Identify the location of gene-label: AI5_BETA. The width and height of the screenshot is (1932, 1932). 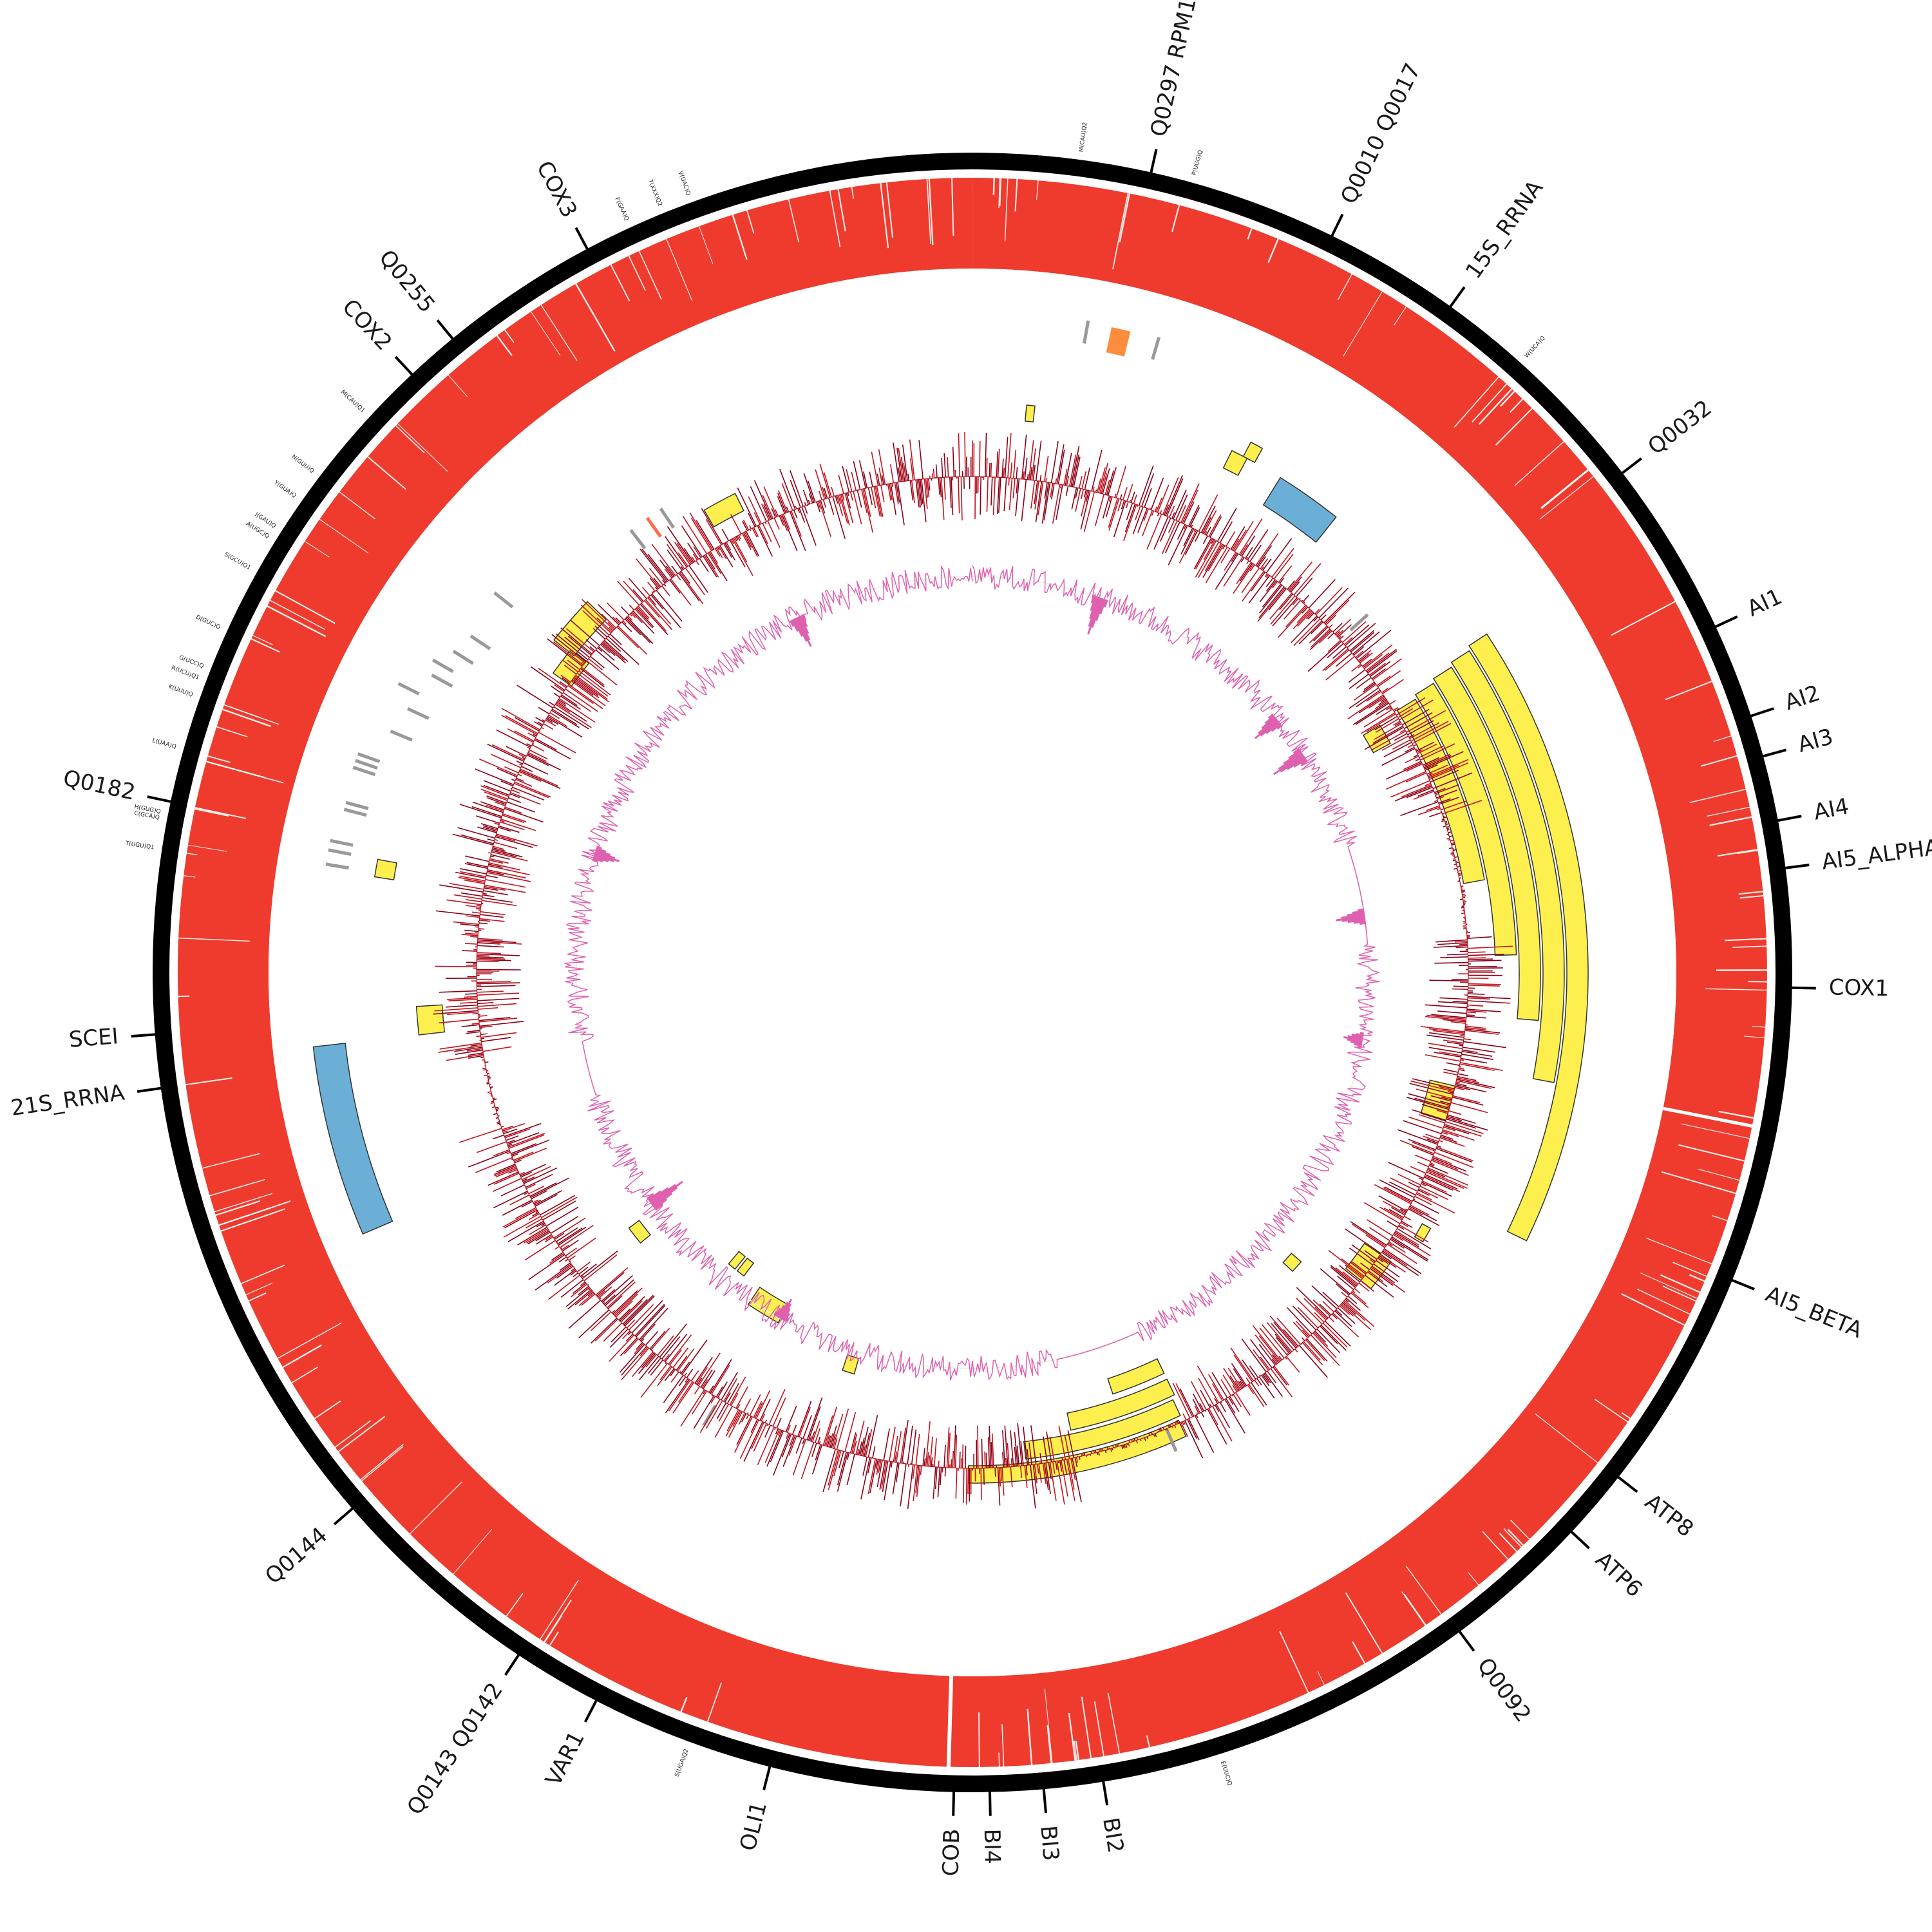
(1814, 1312).